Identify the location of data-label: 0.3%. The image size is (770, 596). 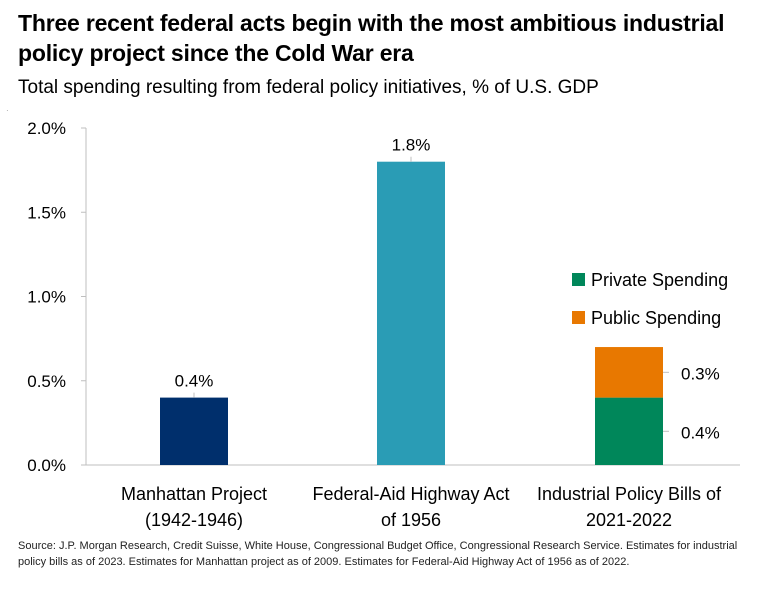
(700, 373).